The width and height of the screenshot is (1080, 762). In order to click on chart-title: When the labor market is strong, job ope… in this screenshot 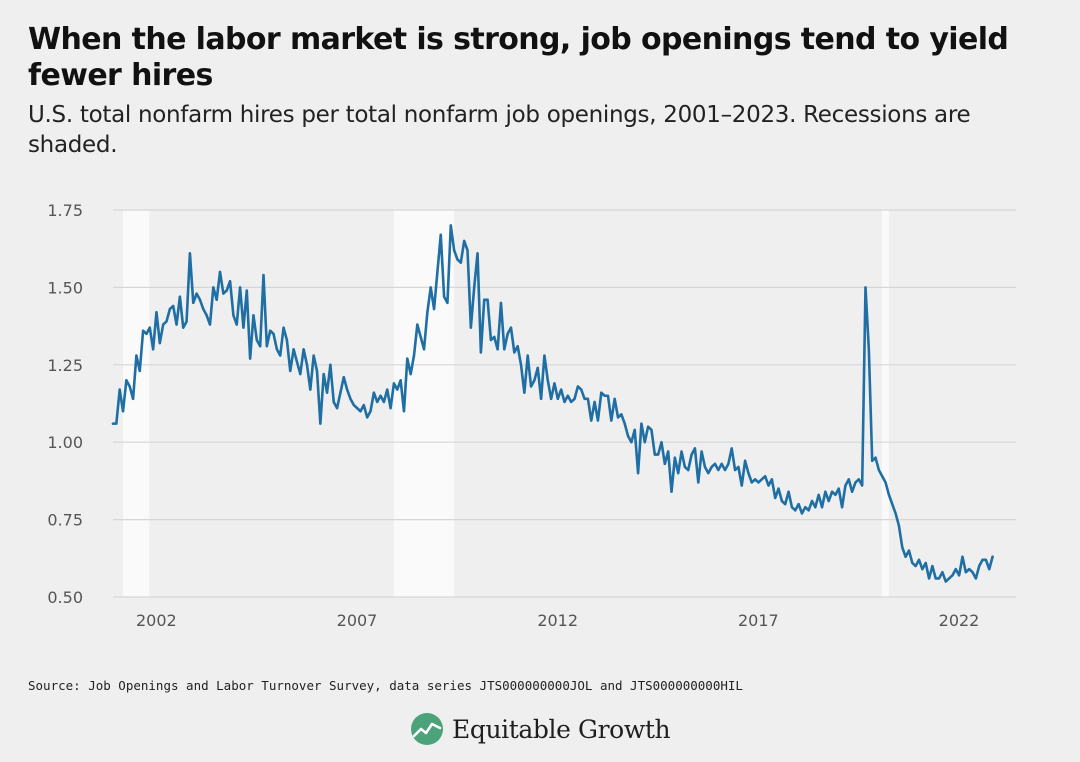, I will do `click(518, 57)`.